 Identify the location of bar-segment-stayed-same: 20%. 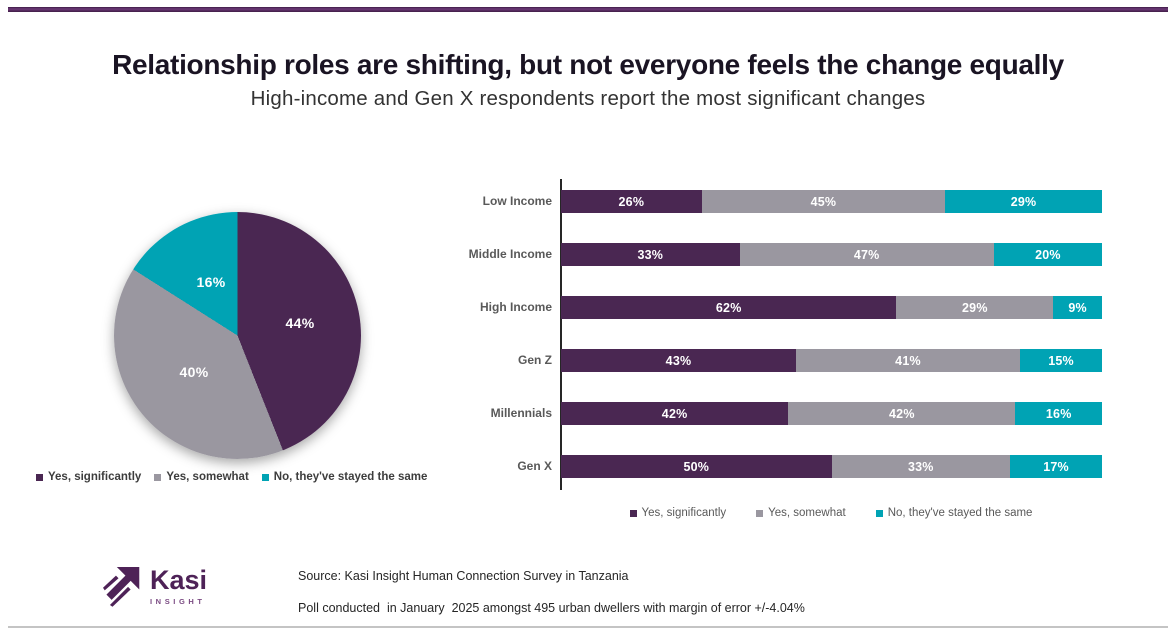
(1047, 254).